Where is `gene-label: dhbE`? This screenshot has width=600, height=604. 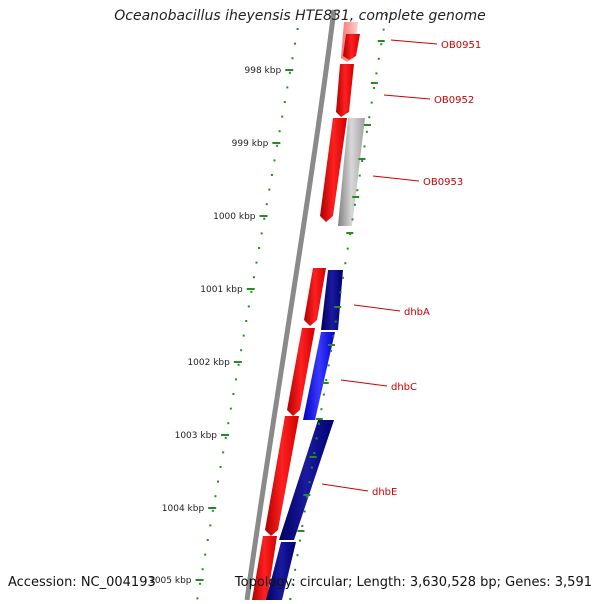 gene-label: dhbE is located at coordinates (384, 492).